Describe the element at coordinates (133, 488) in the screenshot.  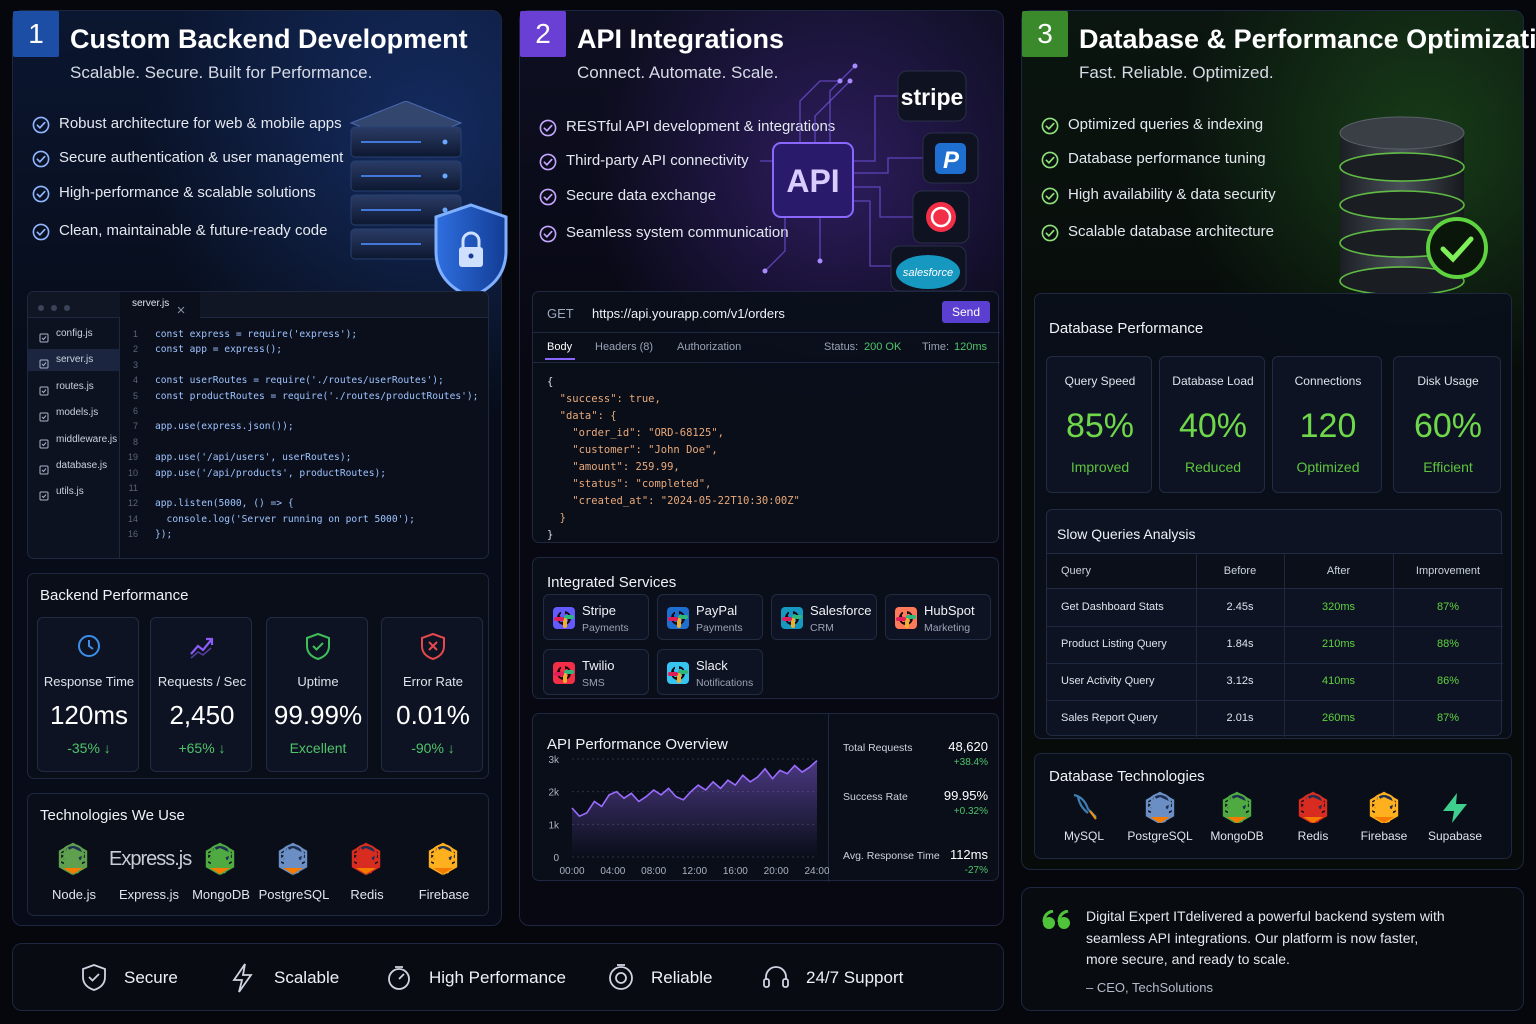
I see `line-number: 11` at that location.